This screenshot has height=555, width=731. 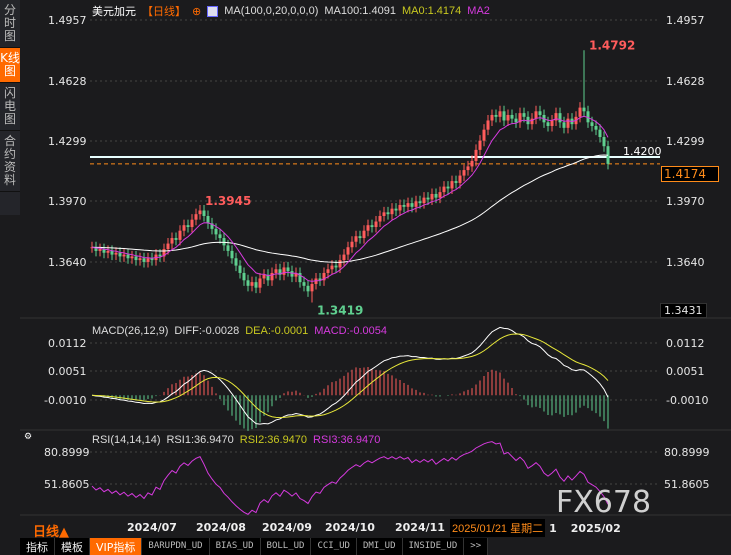 I want to click on macd-dea: DEA:-0.0001, so click(x=277, y=331).